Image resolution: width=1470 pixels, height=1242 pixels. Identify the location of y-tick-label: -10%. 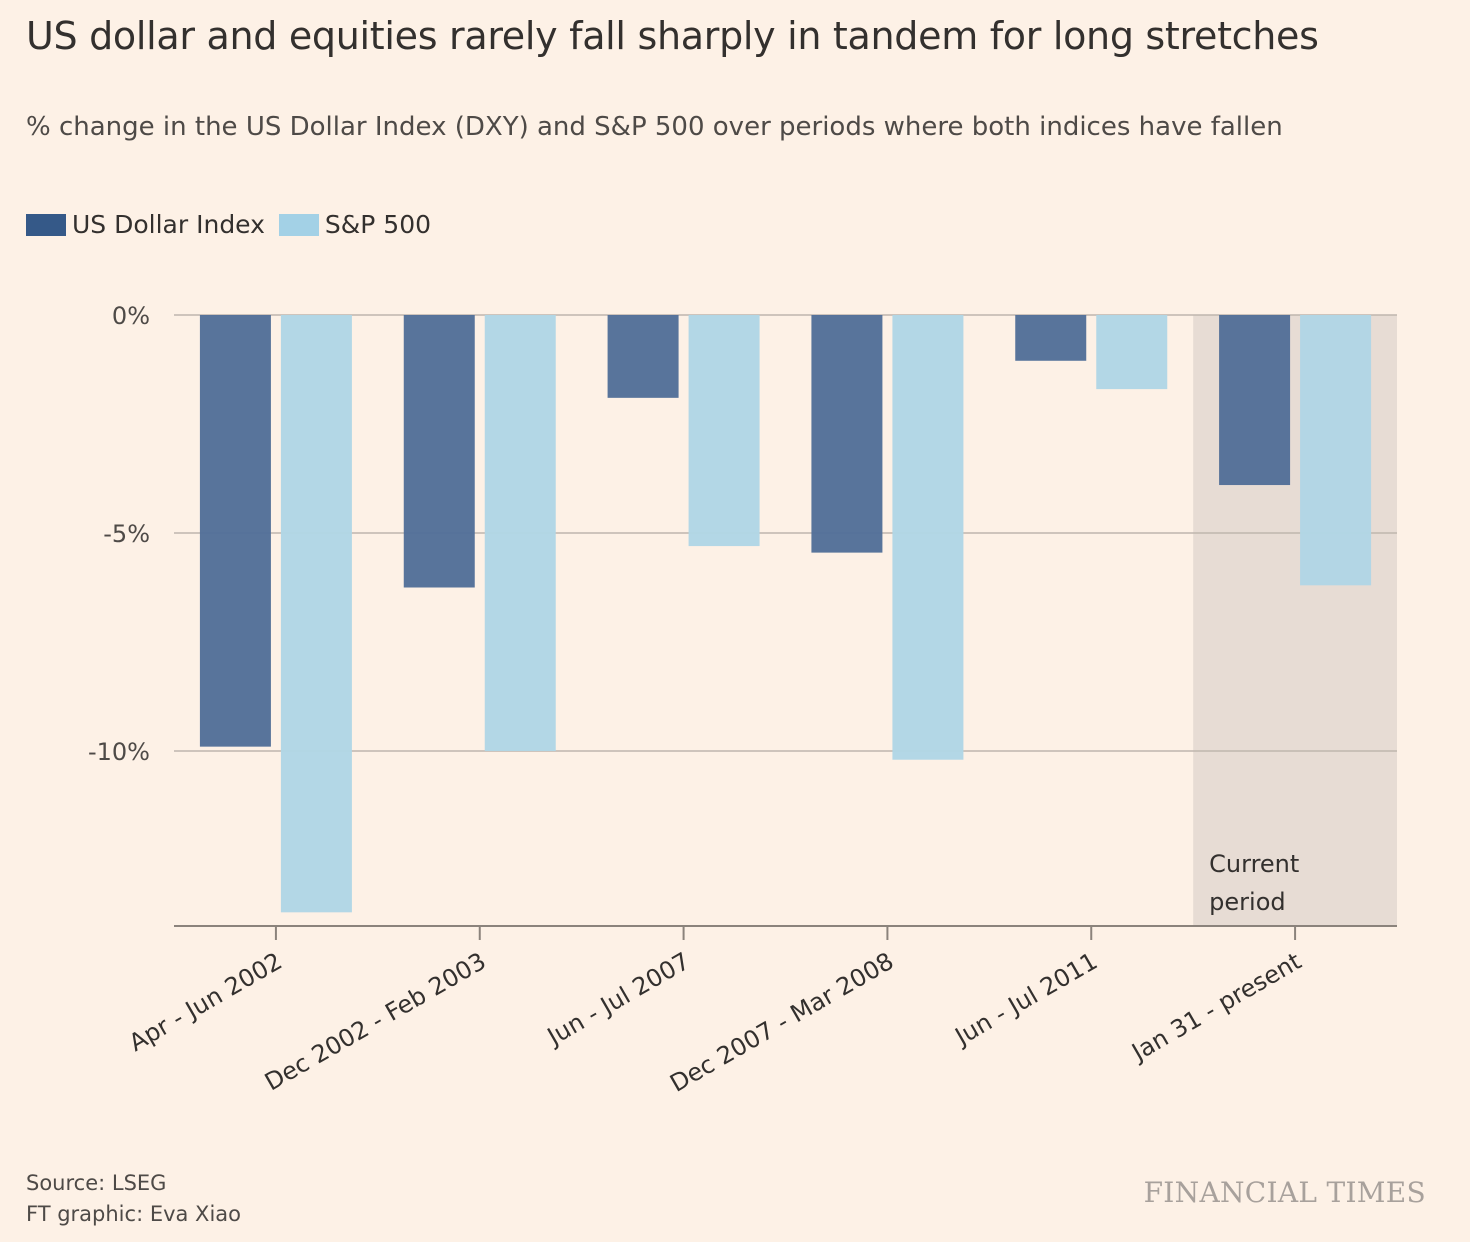
(119, 752).